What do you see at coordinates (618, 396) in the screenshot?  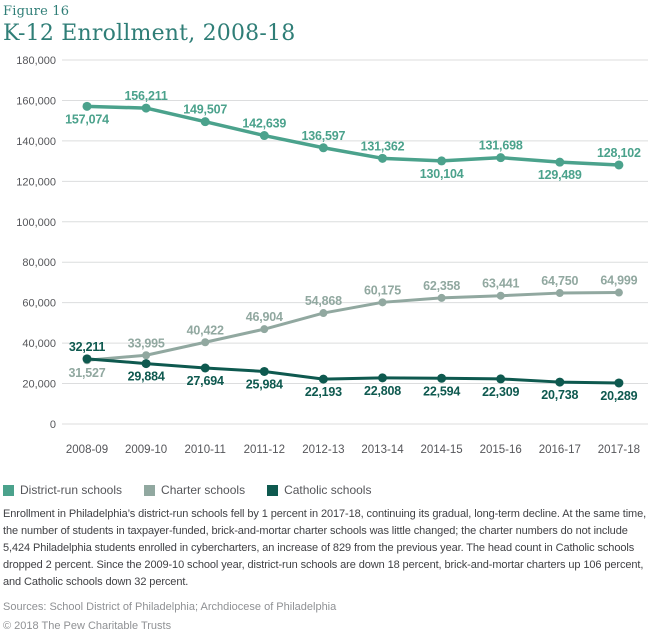 I see `data-point-label: 20,289` at bounding box center [618, 396].